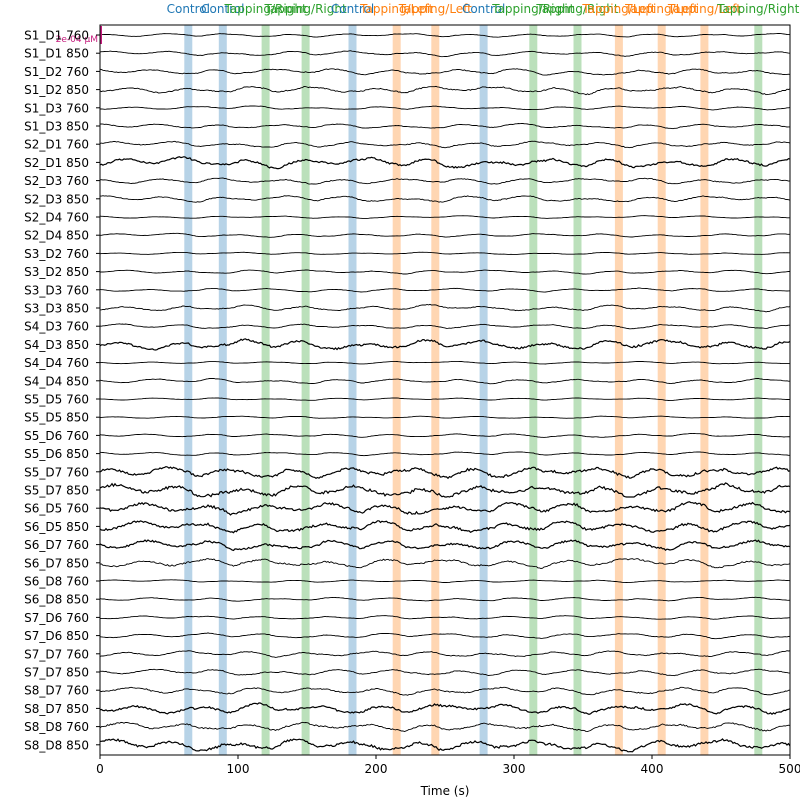 This screenshot has height=800, width=800. Describe the element at coordinates (652, 769) in the screenshot. I see `x-tick-label: 400` at that location.